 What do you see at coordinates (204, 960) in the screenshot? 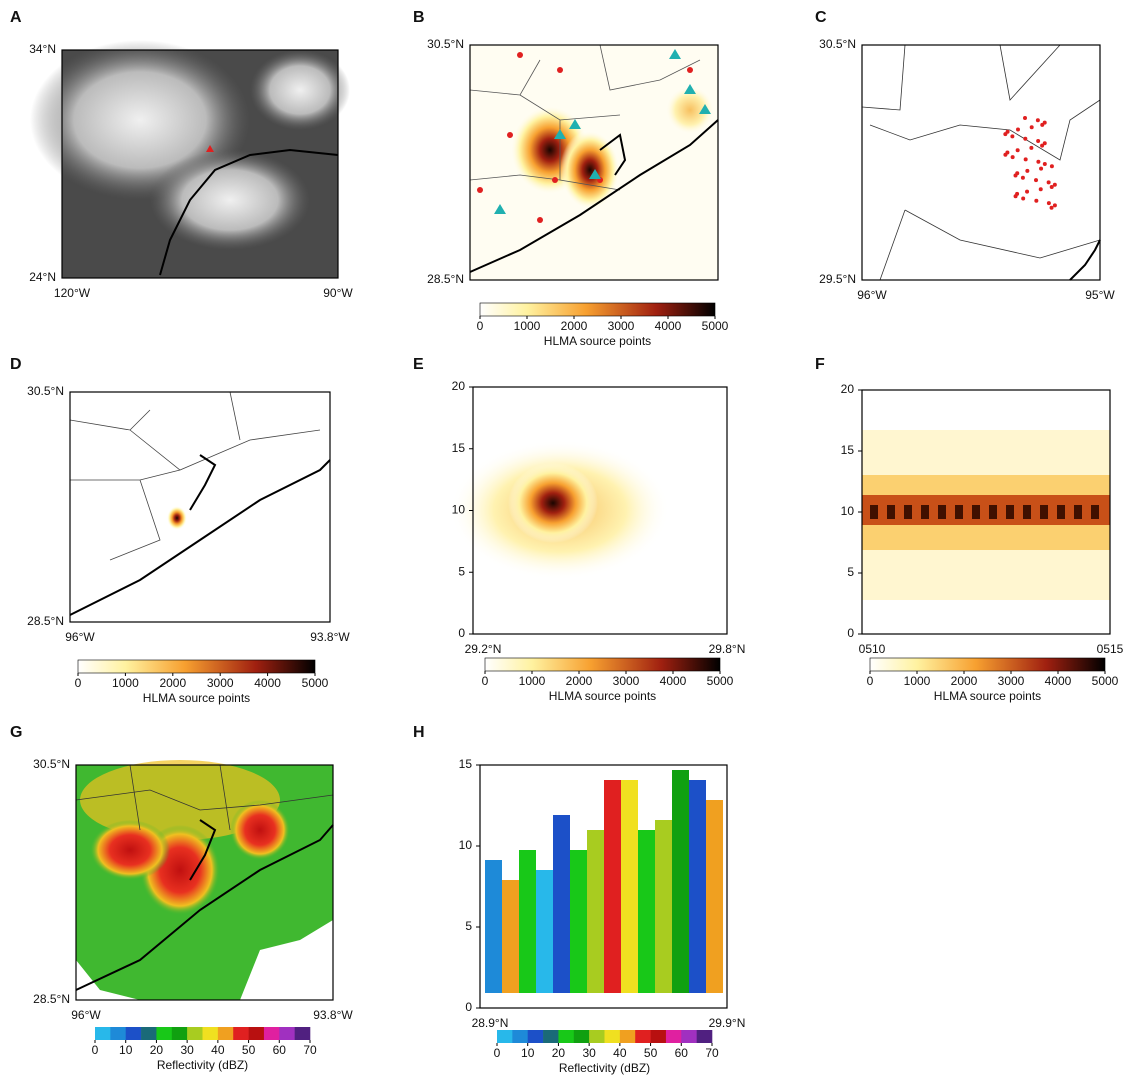
I see `no-echo` at bounding box center [204, 960].